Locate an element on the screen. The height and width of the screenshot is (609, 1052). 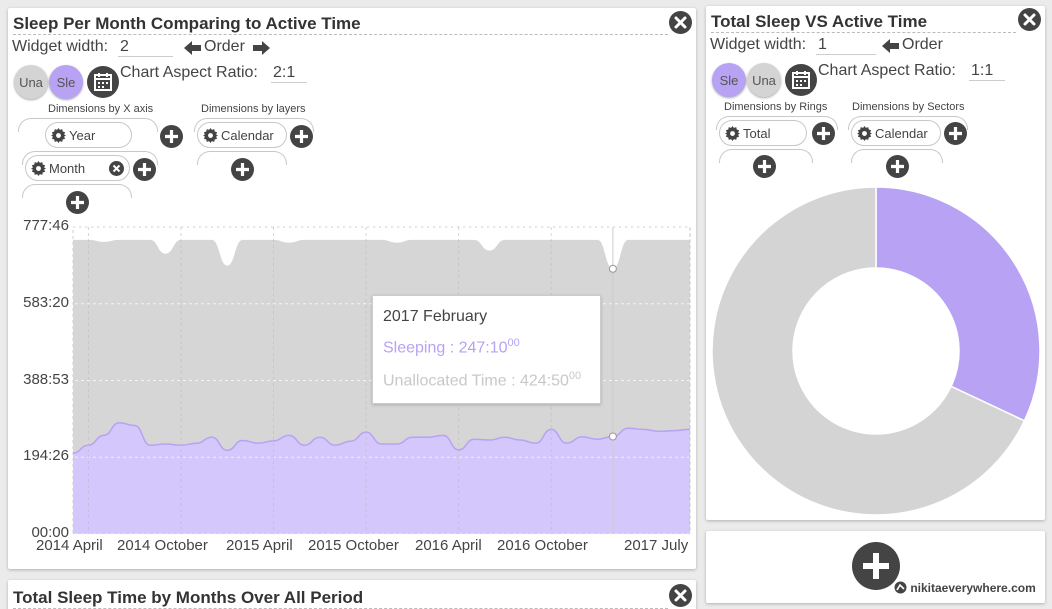
x-tick-label: 2016 April is located at coordinates (448, 545).